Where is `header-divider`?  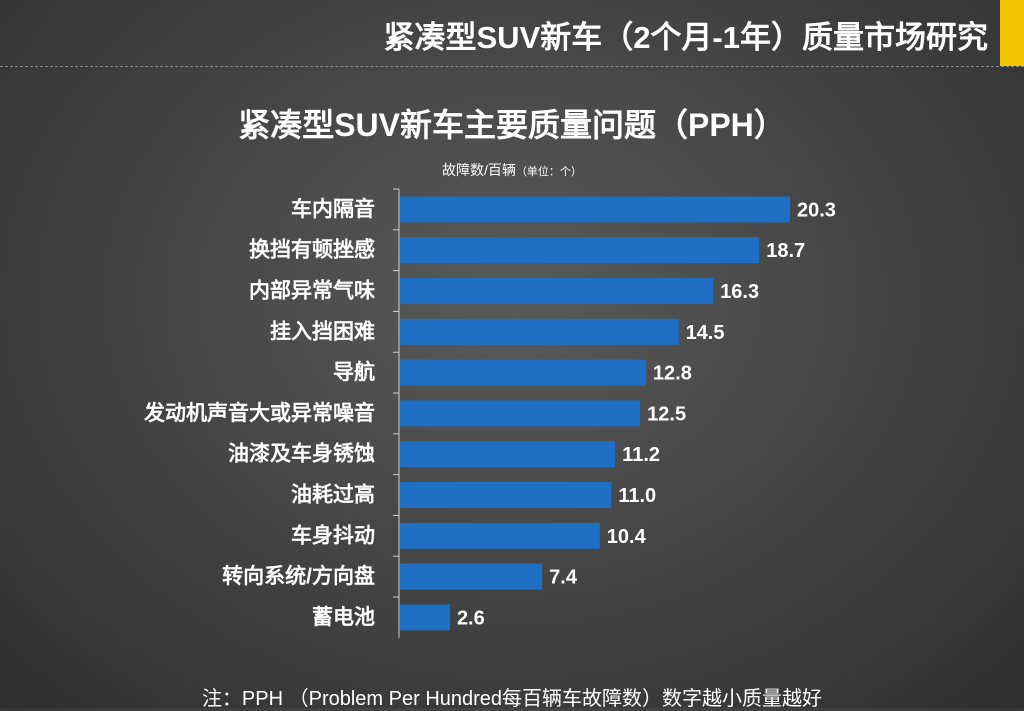 header-divider is located at coordinates (512, 66).